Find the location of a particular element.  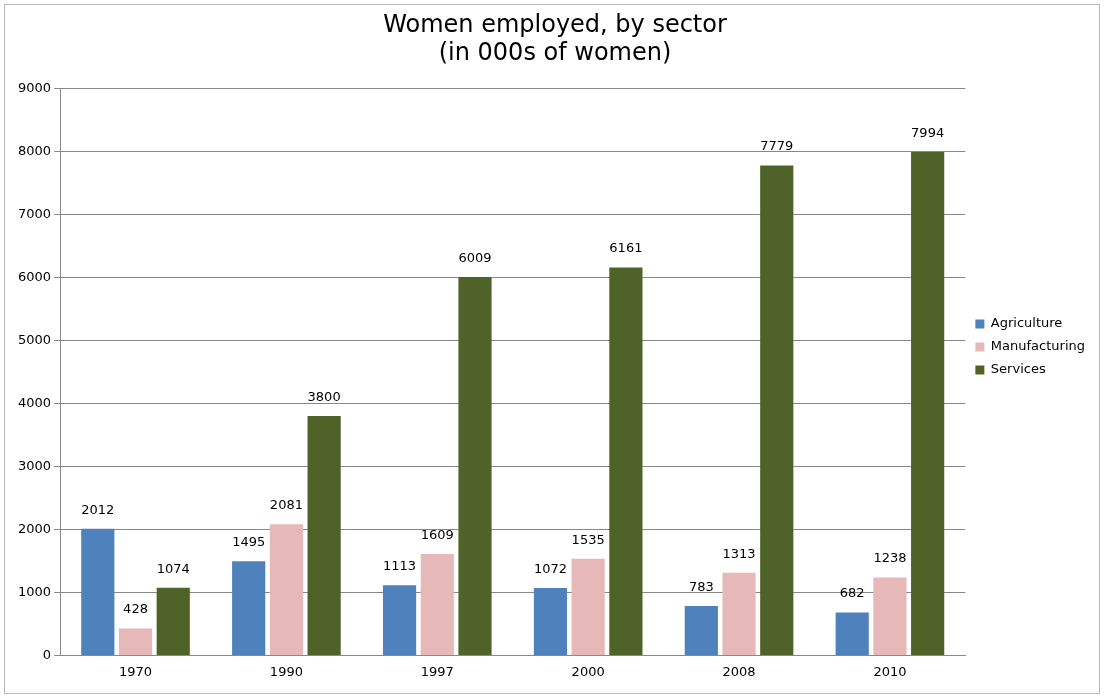

y-tick-label: 0 is located at coordinates (47, 654).